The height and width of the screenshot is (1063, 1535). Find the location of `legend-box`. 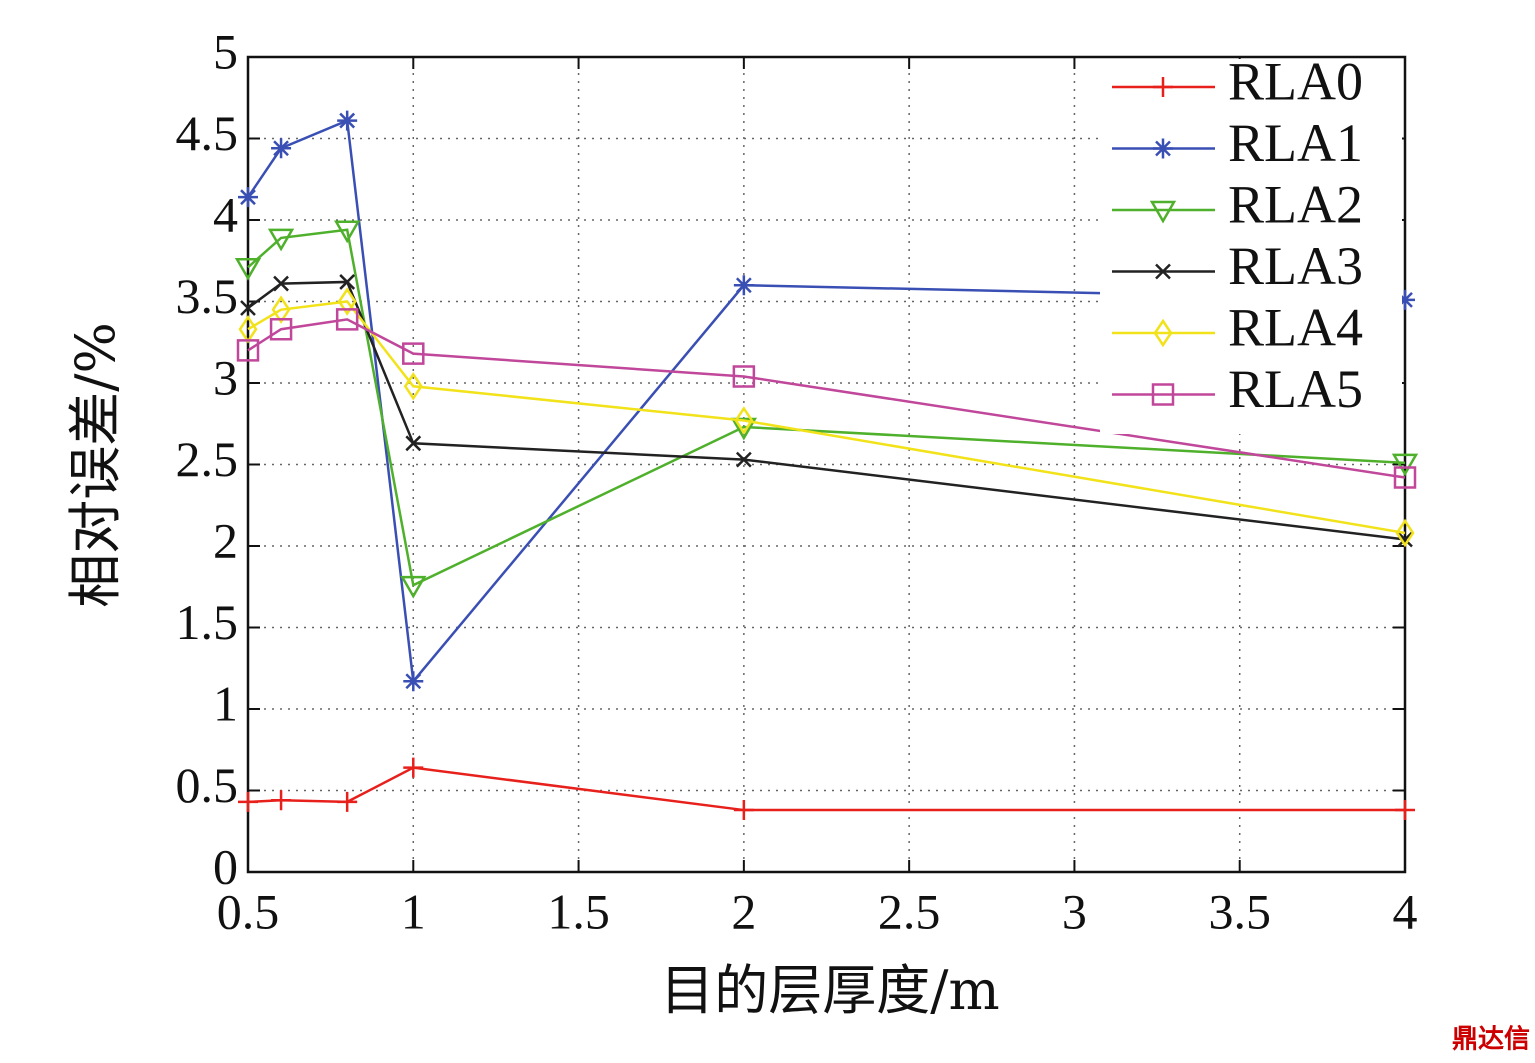

legend-box is located at coordinates (1251, 246).